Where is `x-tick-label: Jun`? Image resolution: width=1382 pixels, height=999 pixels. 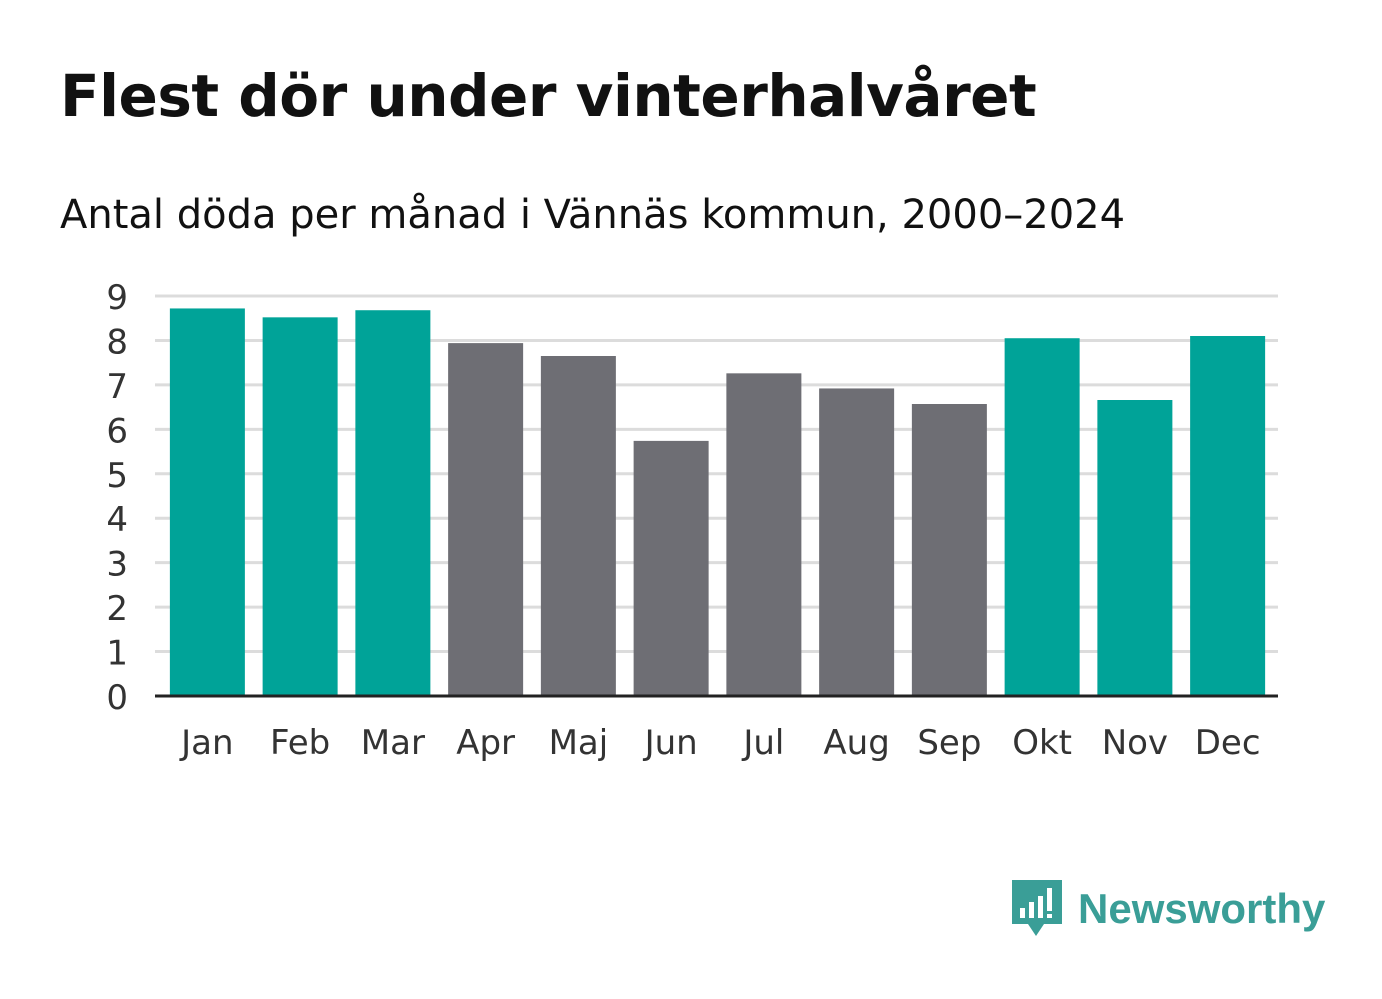 x-tick-label: Jun is located at coordinates (670, 743).